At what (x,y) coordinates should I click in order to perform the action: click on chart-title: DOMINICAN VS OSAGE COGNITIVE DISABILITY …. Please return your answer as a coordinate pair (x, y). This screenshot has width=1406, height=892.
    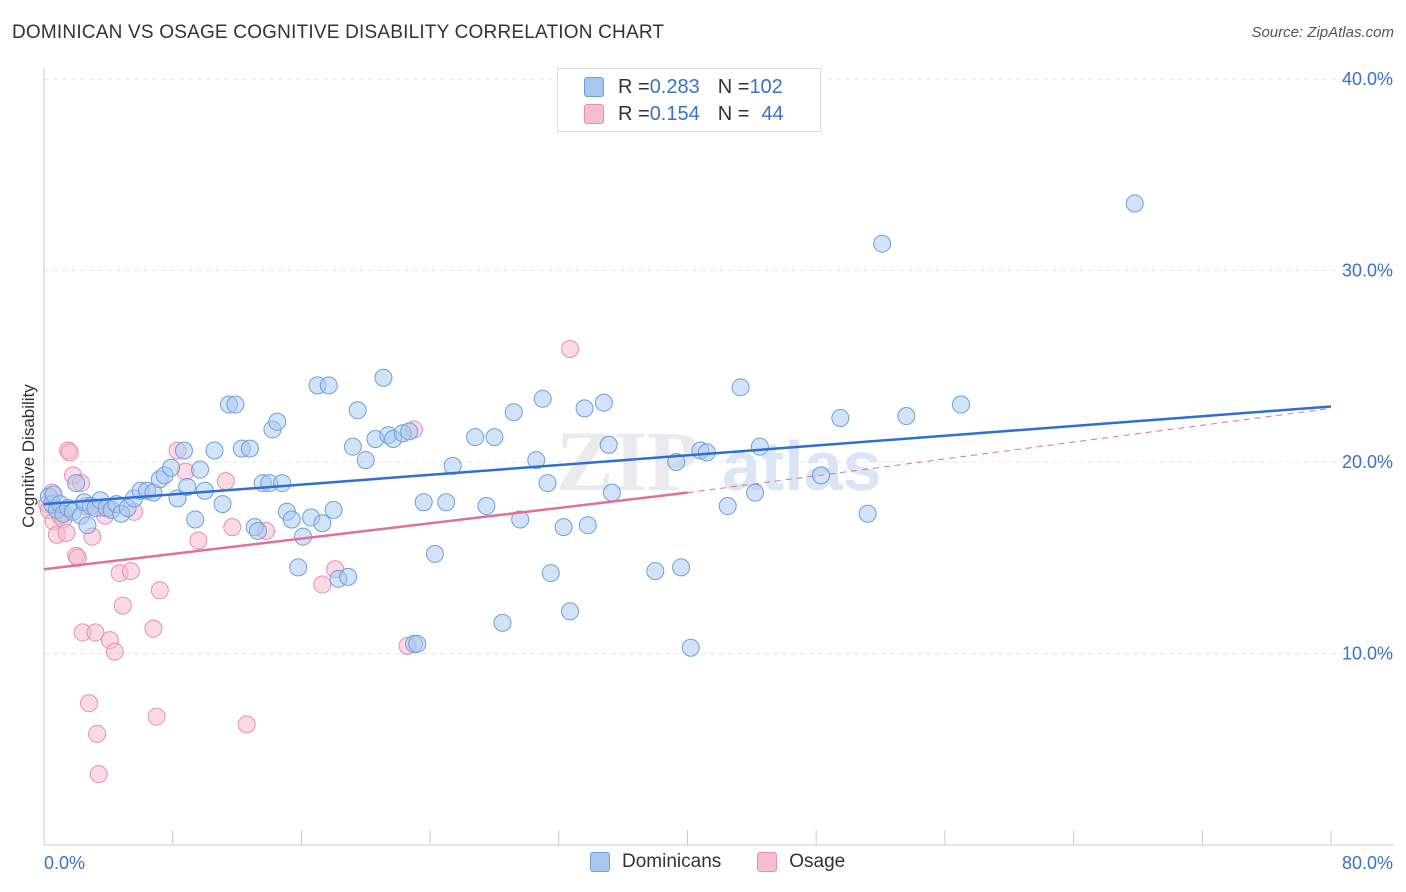
    Looking at the image, I should click on (338, 32).